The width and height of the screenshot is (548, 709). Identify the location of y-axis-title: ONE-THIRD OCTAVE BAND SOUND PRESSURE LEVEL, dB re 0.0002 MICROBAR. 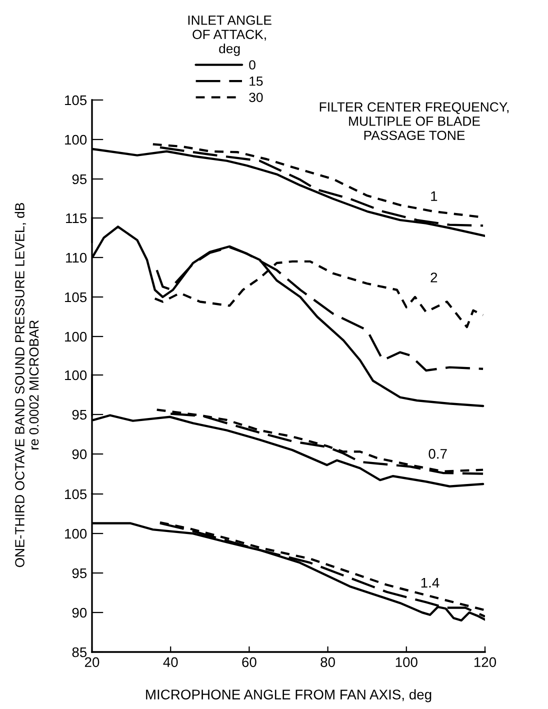
(26, 385).